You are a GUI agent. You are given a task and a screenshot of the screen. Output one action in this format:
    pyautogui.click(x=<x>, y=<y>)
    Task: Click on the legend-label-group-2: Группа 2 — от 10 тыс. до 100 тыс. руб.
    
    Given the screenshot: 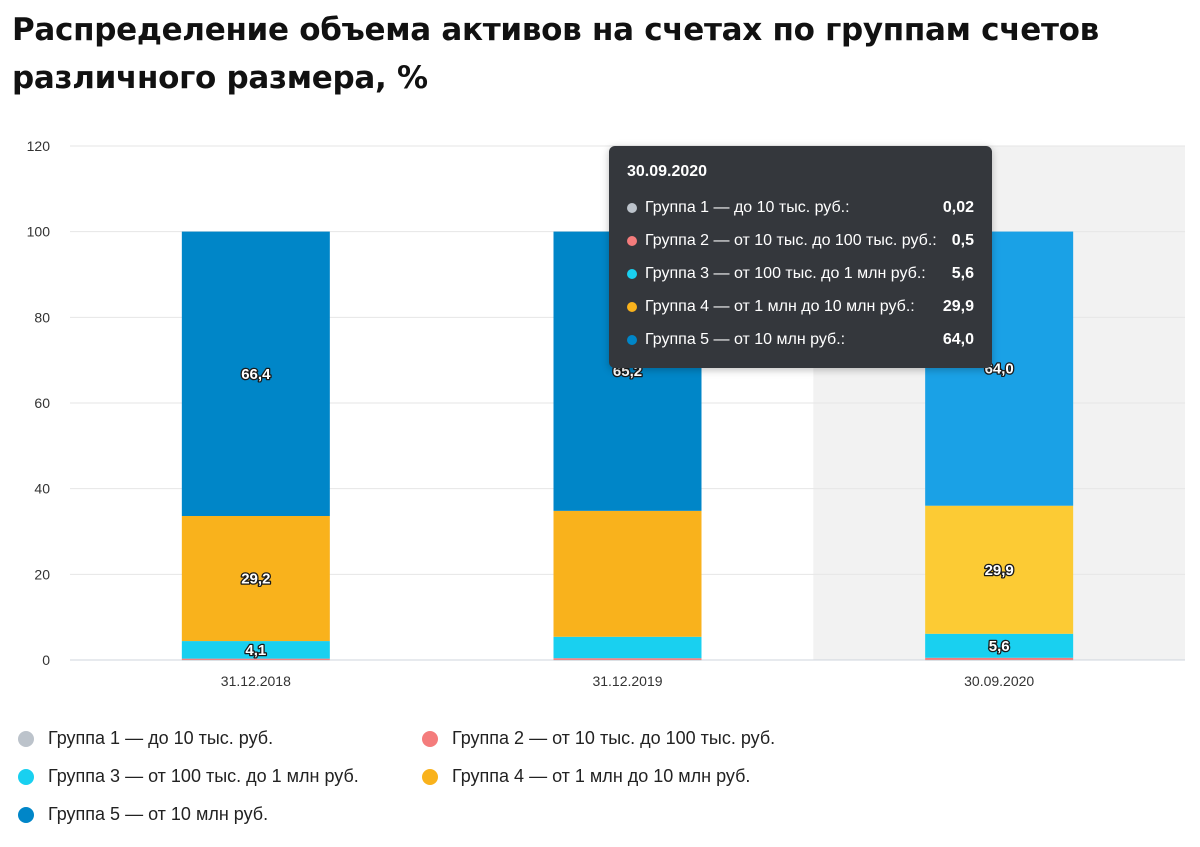 What is the action you would take?
    pyautogui.click(x=614, y=738)
    